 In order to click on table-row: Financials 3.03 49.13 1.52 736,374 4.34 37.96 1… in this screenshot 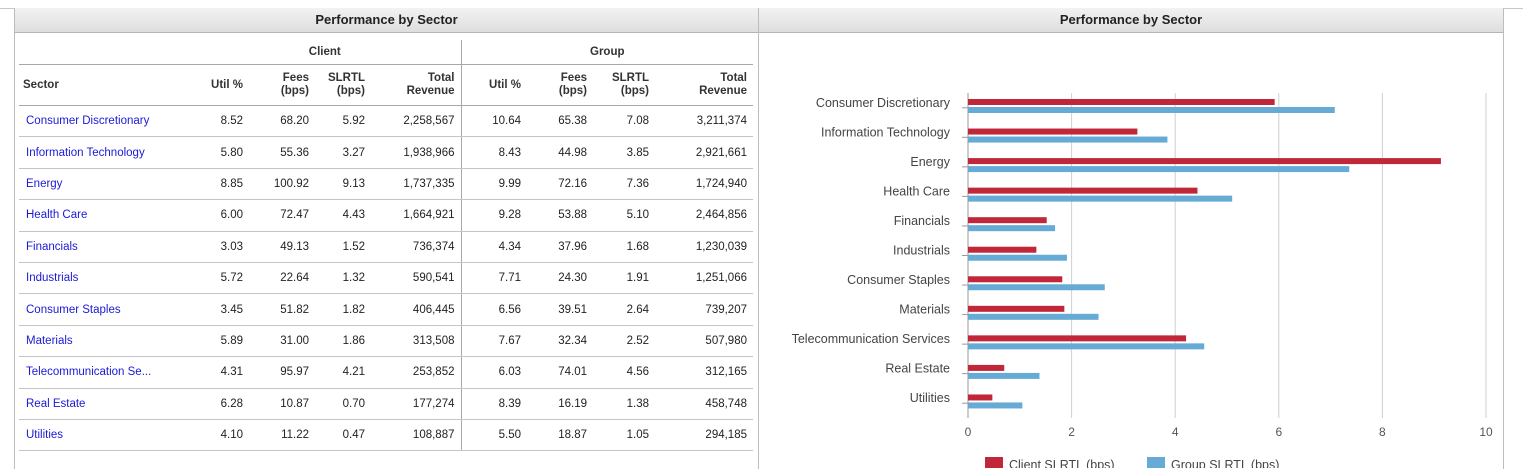, I will do `click(386, 247)`.